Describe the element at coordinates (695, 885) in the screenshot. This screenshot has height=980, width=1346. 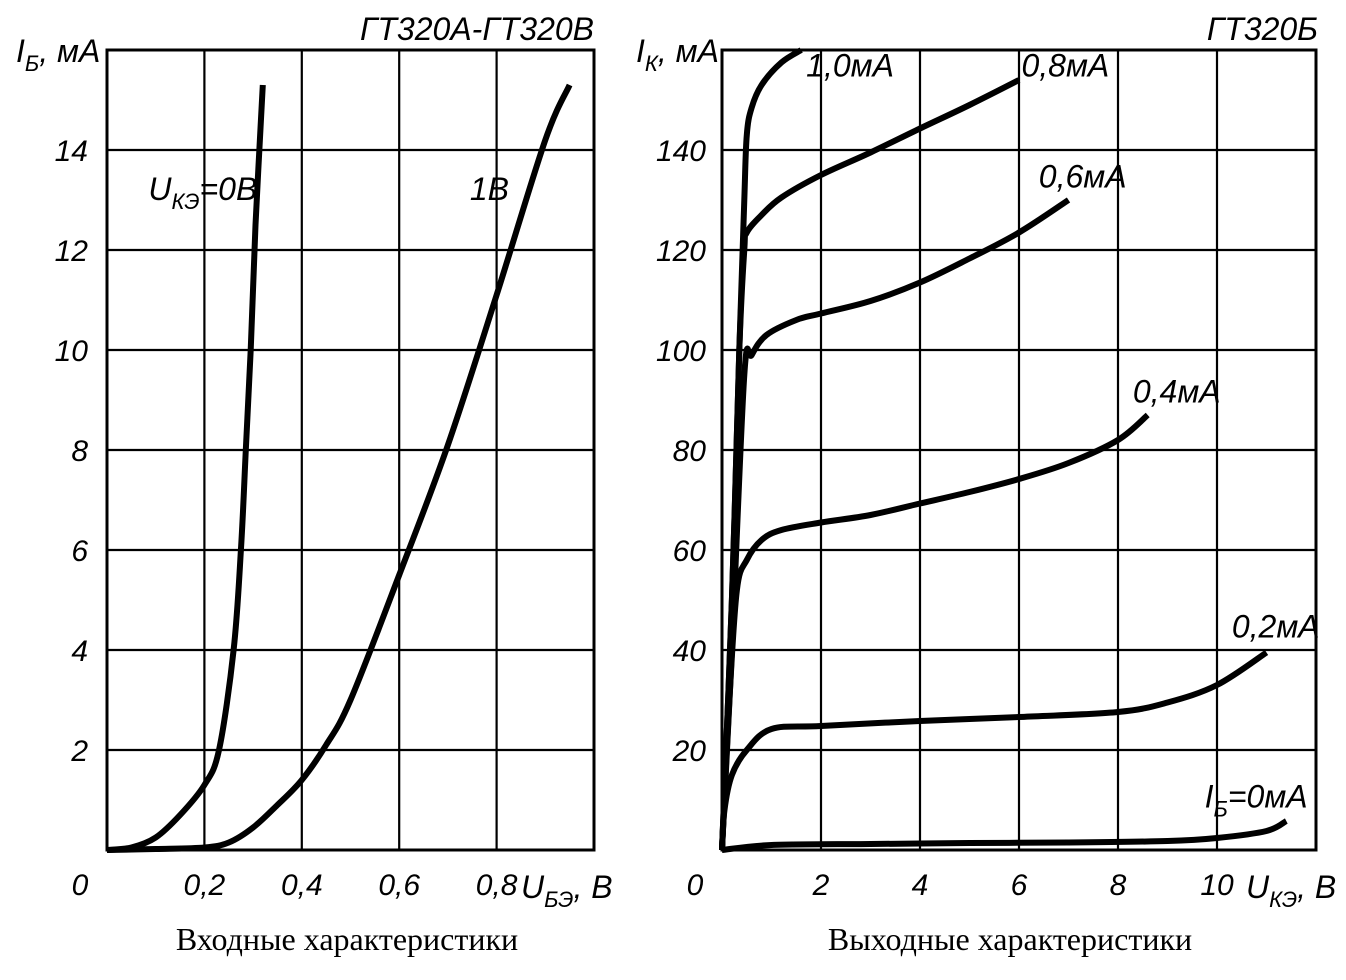
I see `output-origin-label: 0` at that location.